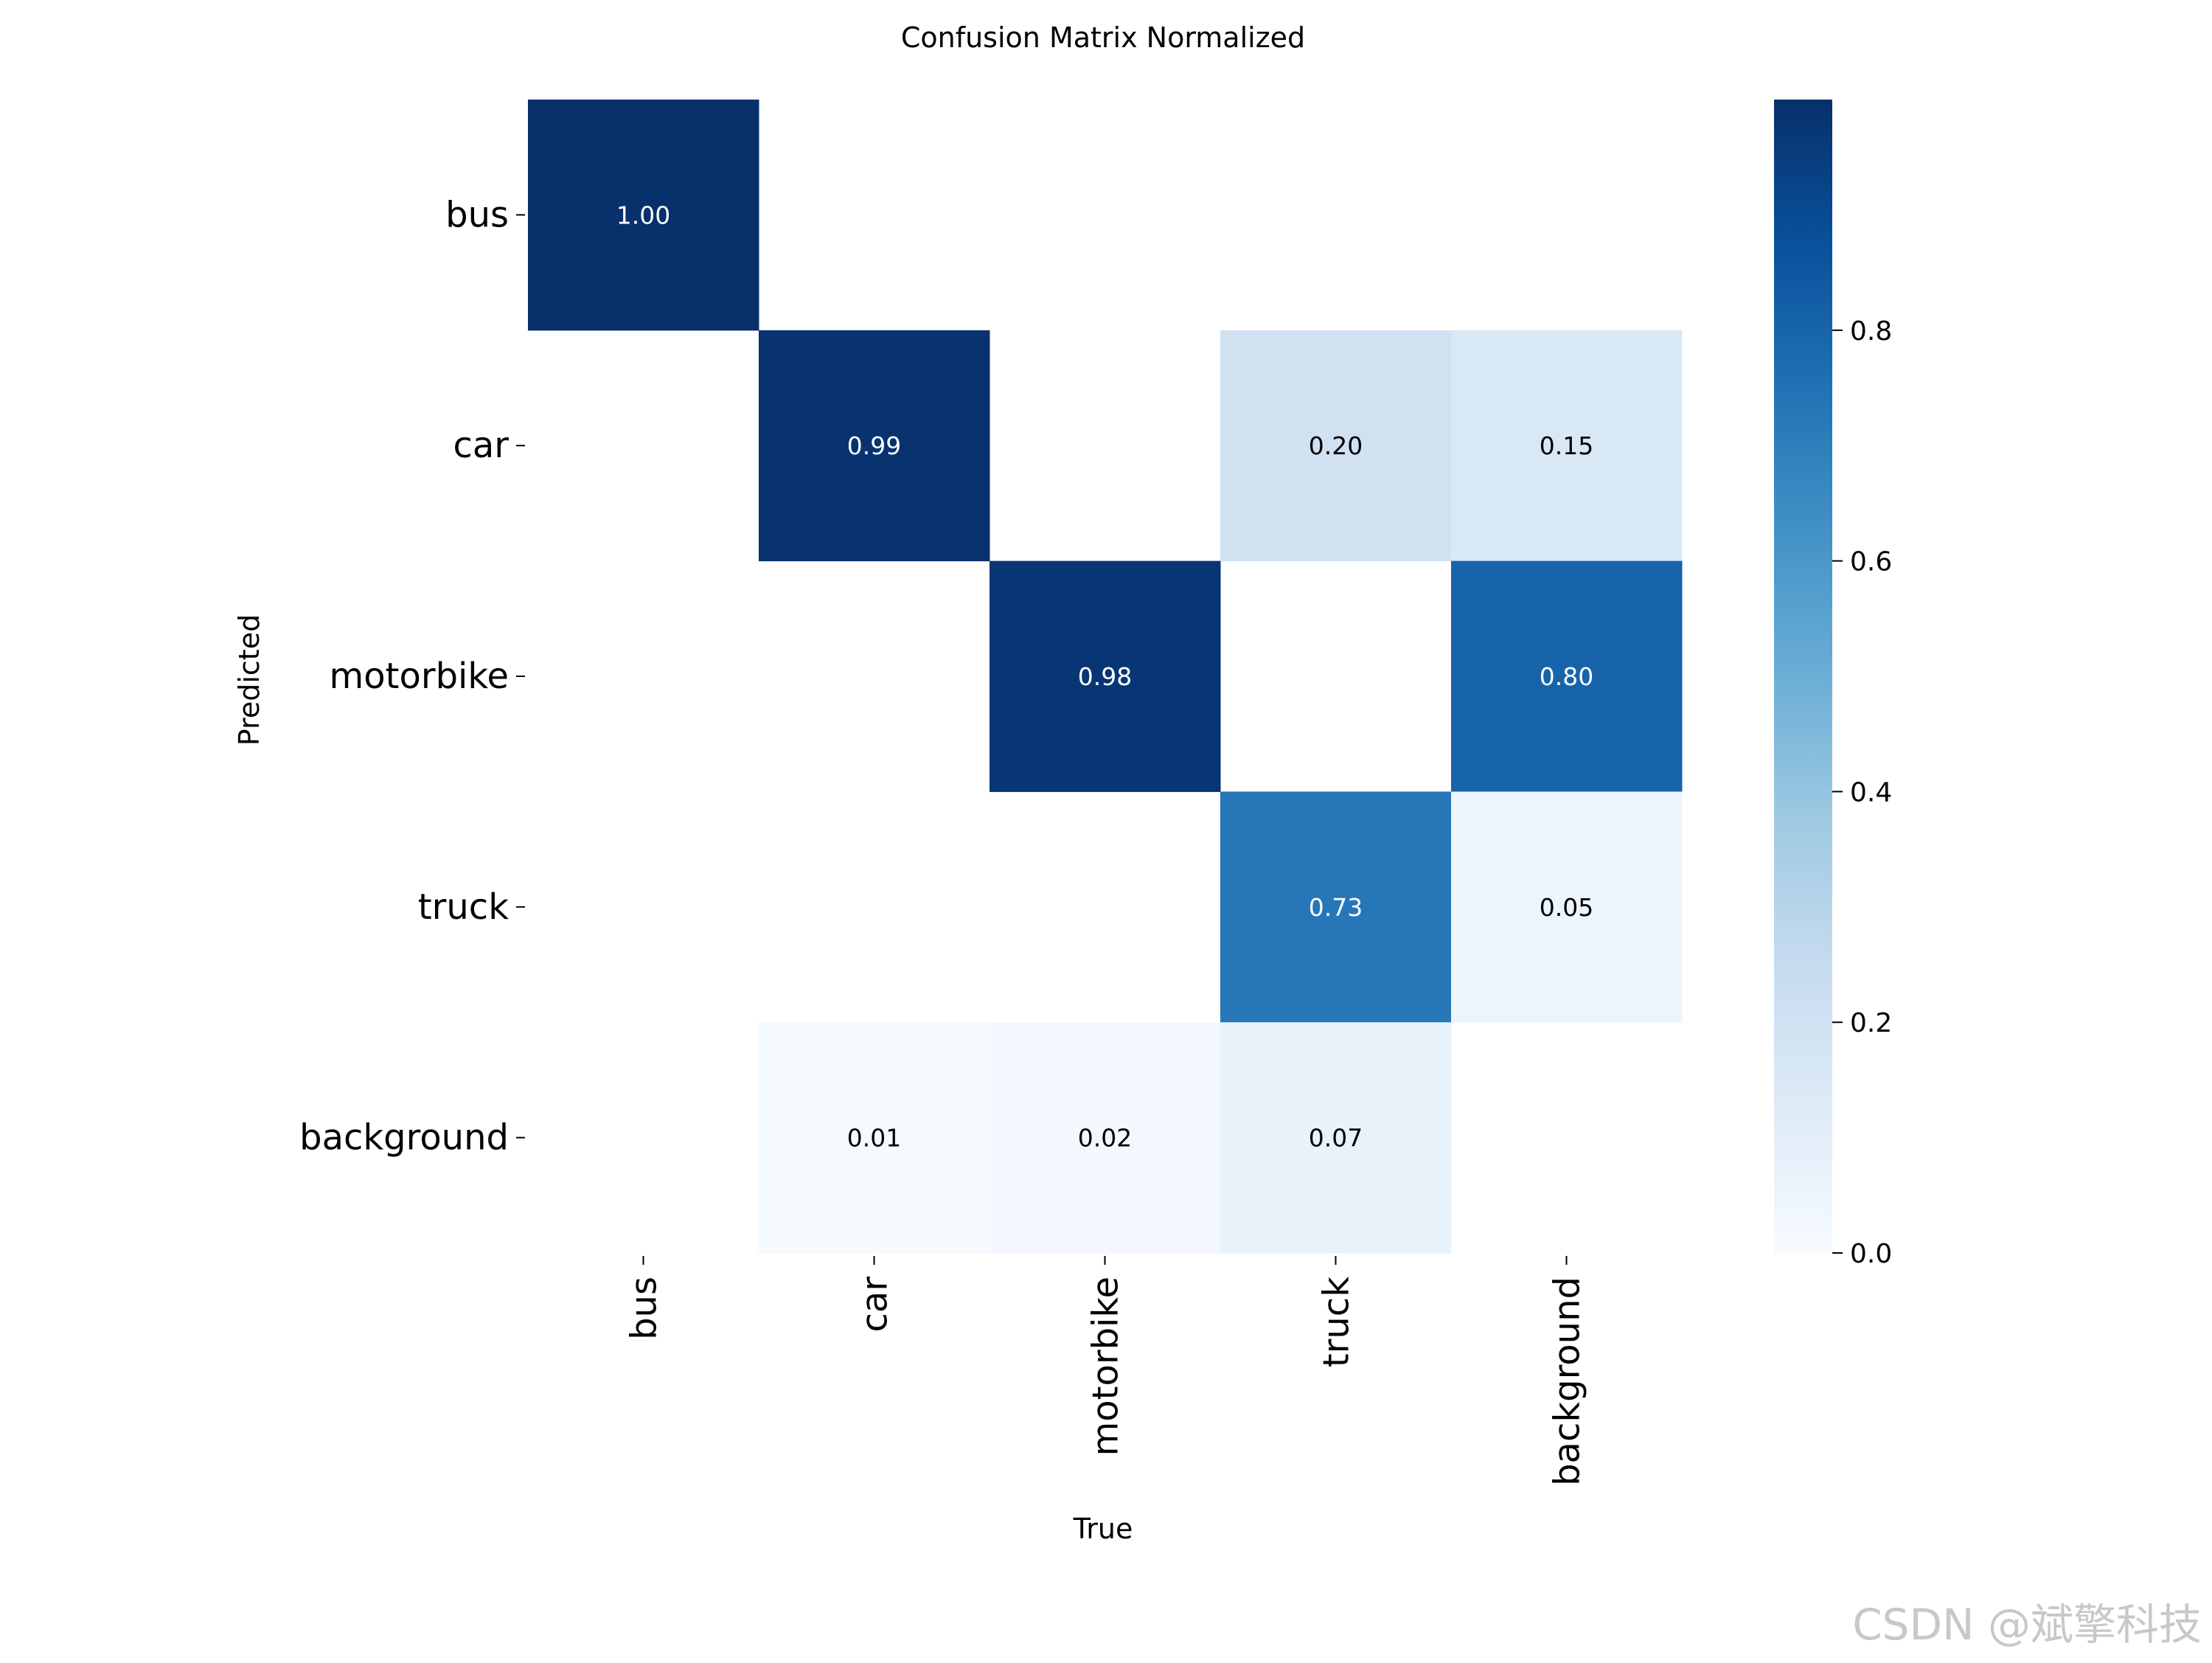  I want to click on x-tick-label: bus, so click(644, 1308).